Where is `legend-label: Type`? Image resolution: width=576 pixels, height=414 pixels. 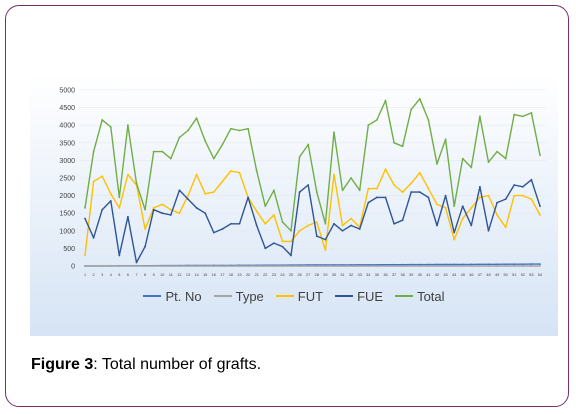 legend-label: Type is located at coordinates (249, 296).